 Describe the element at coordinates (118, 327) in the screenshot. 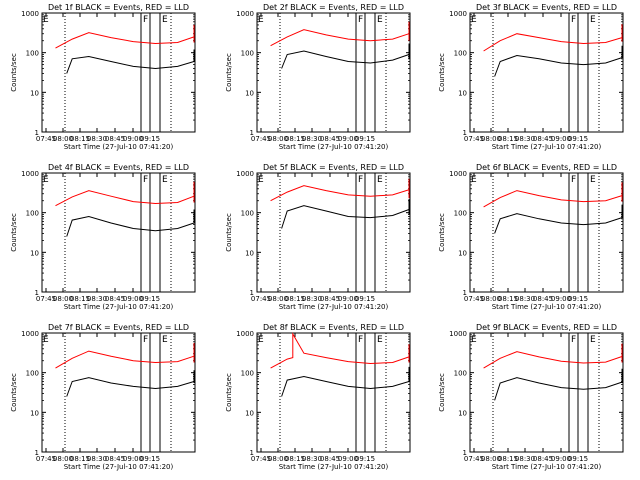

I see `panel-title: Det 7f BLACK = Events, RED = LLD` at that location.